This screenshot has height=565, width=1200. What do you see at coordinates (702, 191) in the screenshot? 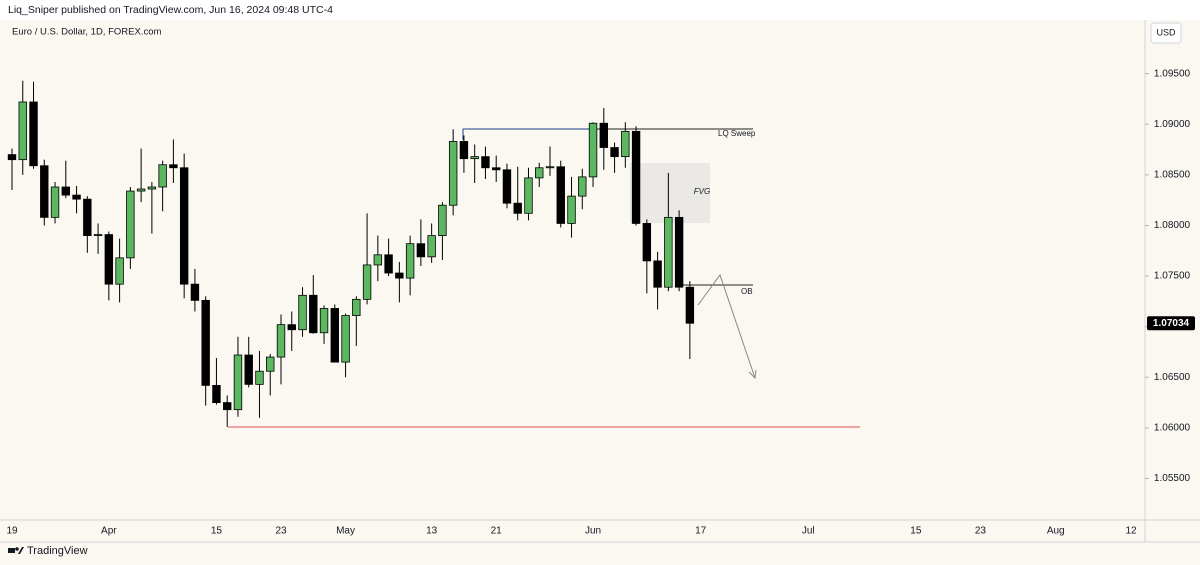
I see `fvg-label: FVG` at bounding box center [702, 191].